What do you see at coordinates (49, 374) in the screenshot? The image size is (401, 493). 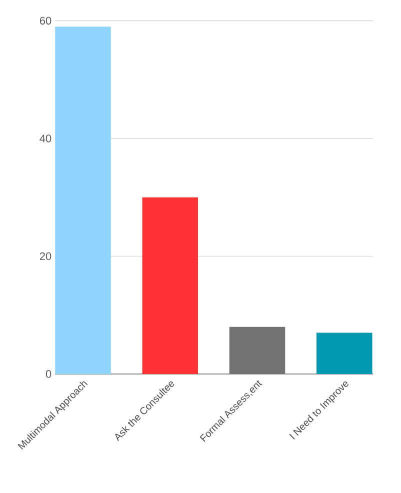 I see `y-tick-label: 0` at bounding box center [49, 374].